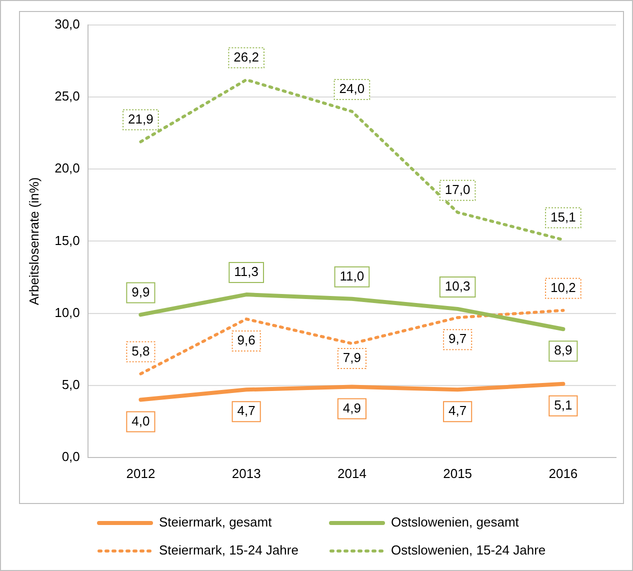 The width and height of the screenshot is (633, 571). I want to click on y-tick-label: 0,0, so click(71, 456).